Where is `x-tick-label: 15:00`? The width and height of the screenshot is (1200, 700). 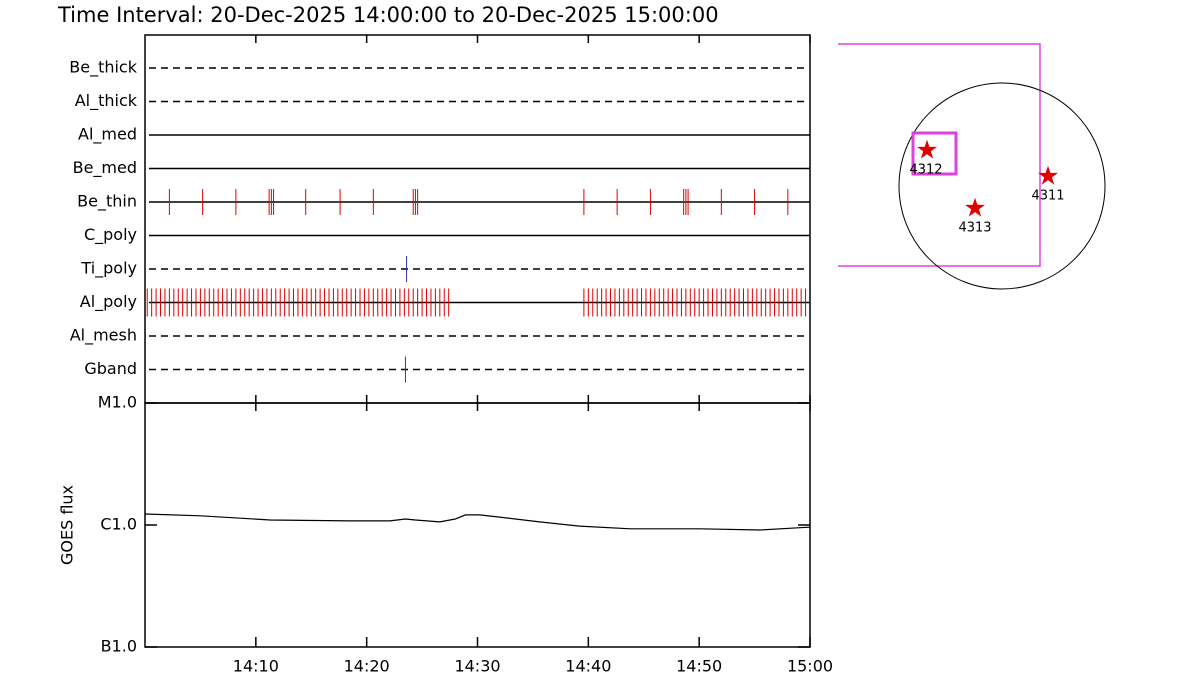
x-tick-label: 15:00 is located at coordinates (810, 666).